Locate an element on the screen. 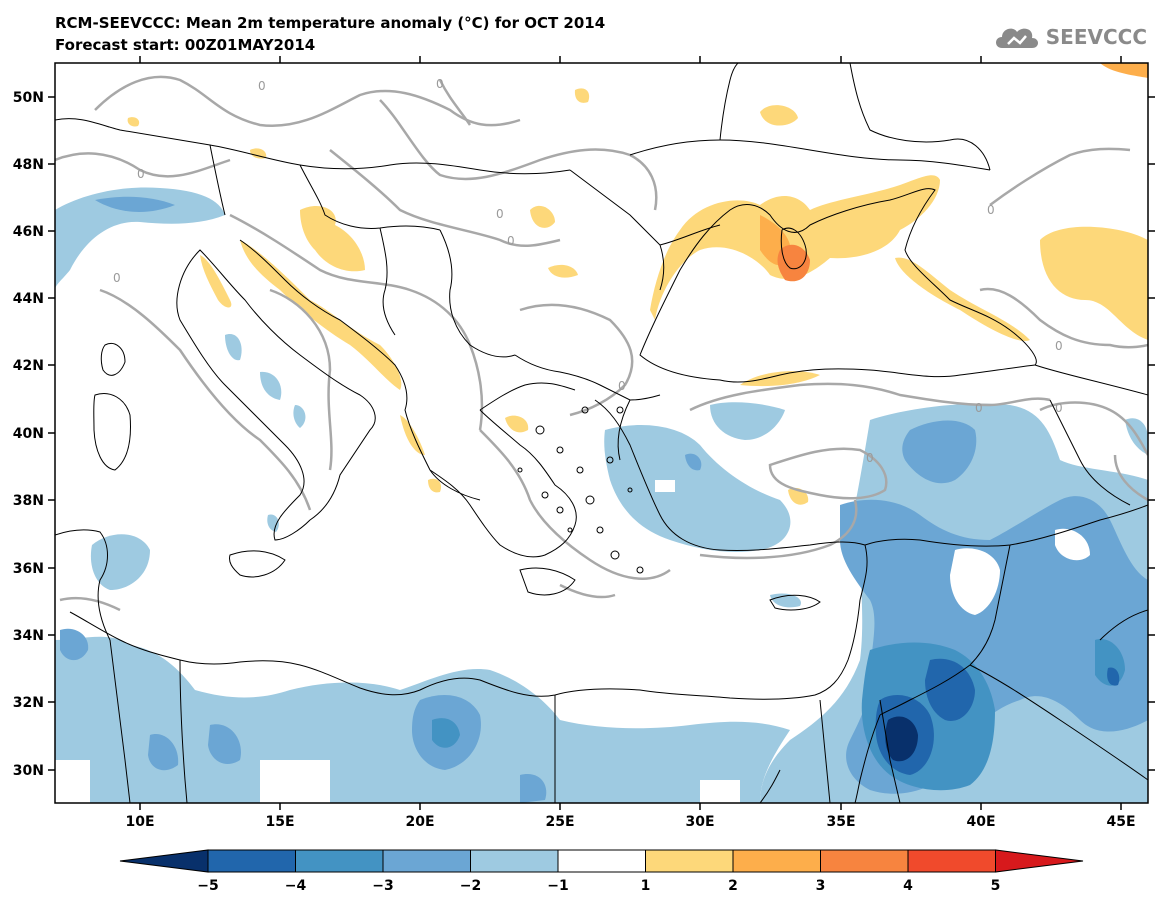  colorbar-label: −5 is located at coordinates (207, 886).